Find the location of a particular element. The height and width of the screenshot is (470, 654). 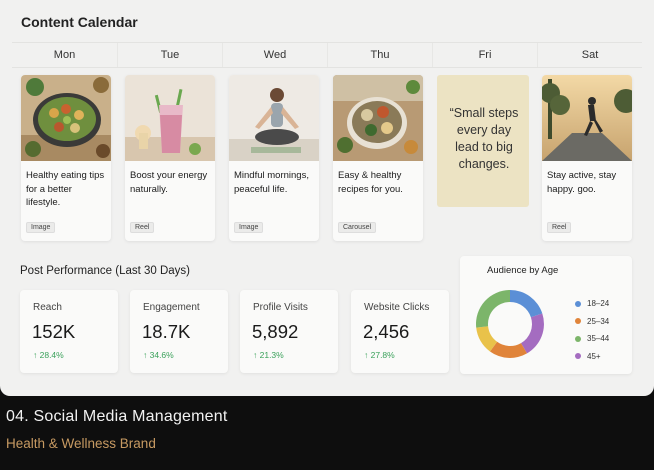

salad-bowl-image is located at coordinates (66, 118).